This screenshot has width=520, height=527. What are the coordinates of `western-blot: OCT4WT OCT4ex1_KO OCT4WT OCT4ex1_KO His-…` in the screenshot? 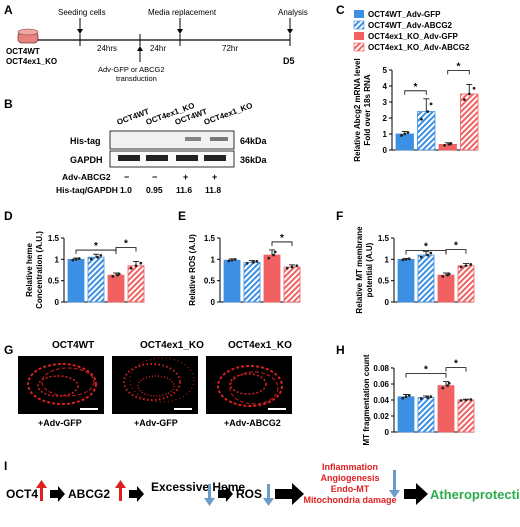 It's located at (162, 148).